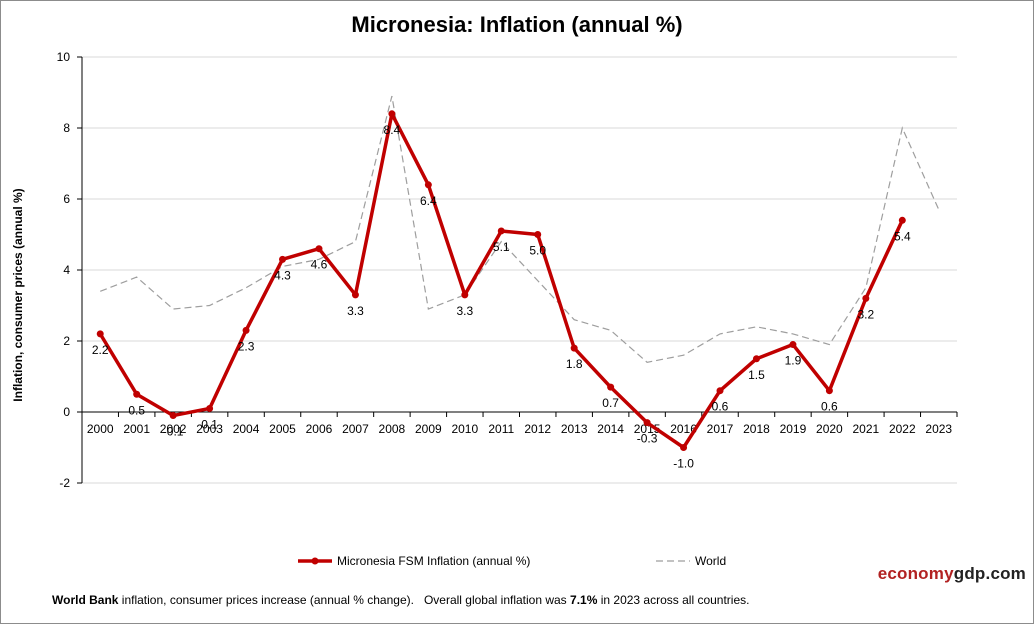 This screenshot has width=1034, height=624. What do you see at coordinates (100, 429) in the screenshot?
I see `x-tick-label: 2000` at bounding box center [100, 429].